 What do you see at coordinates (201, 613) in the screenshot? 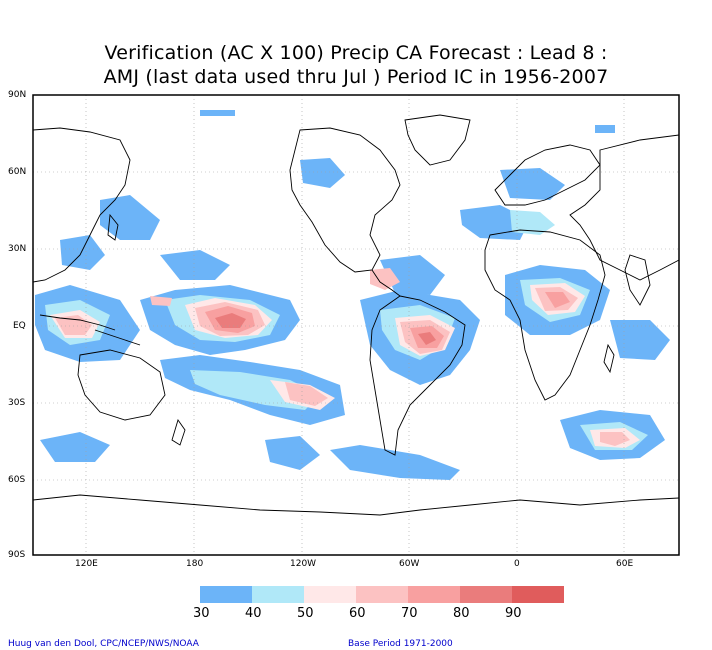
I see `legend-label-30: 30` at bounding box center [201, 613].